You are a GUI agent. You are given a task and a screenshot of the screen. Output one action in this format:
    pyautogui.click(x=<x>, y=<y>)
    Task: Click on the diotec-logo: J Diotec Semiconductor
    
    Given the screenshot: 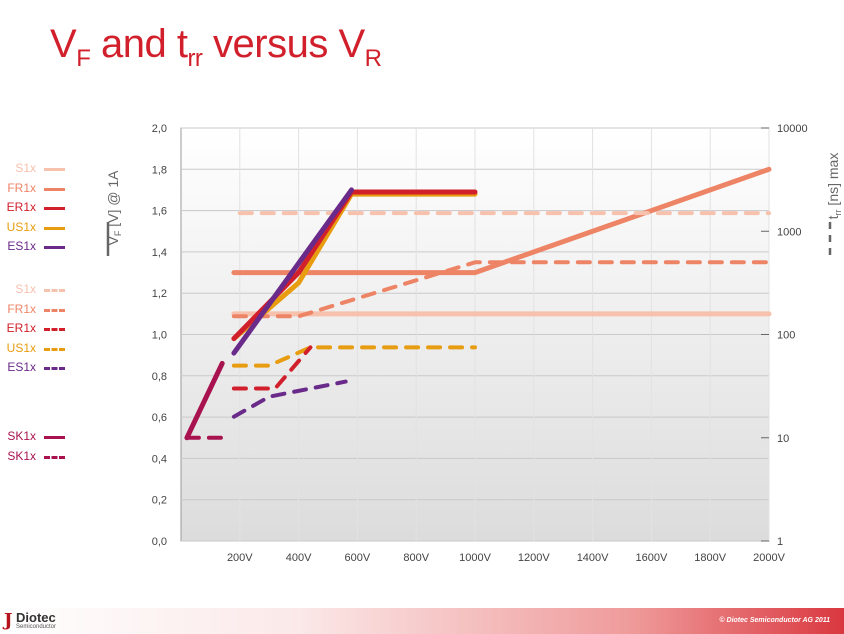 What is the action you would take?
    pyautogui.click(x=39, y=621)
    